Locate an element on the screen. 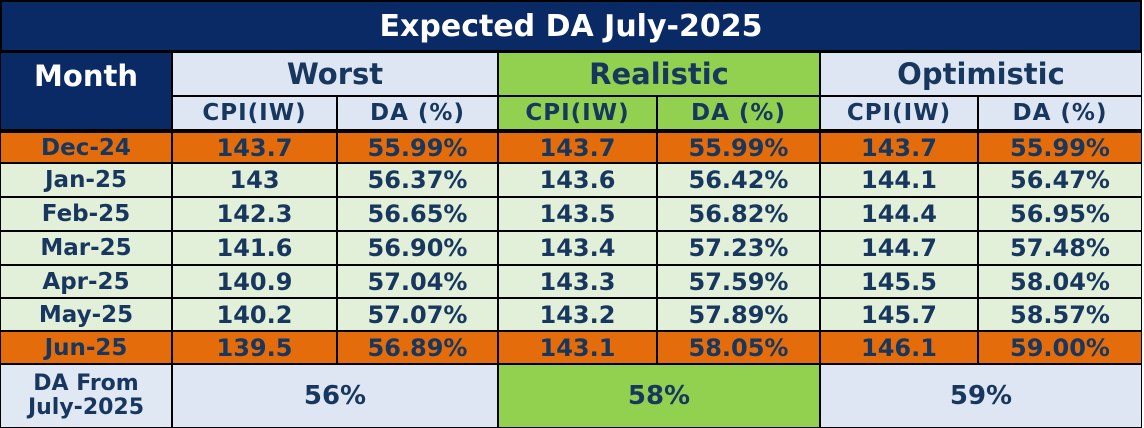 The image size is (1144, 428). cpi-value: 143.1 is located at coordinates (577, 347).